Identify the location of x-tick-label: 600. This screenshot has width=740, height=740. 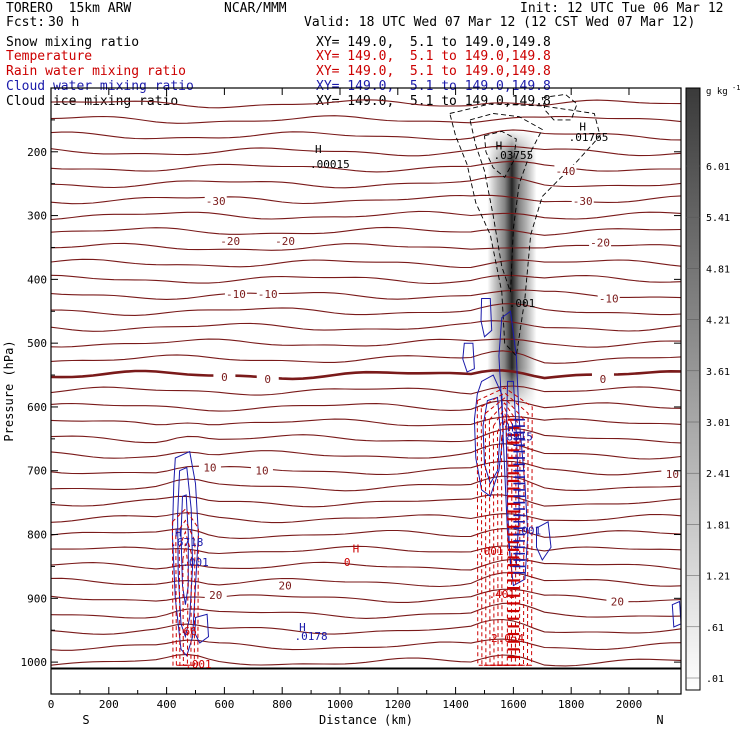
(224, 704).